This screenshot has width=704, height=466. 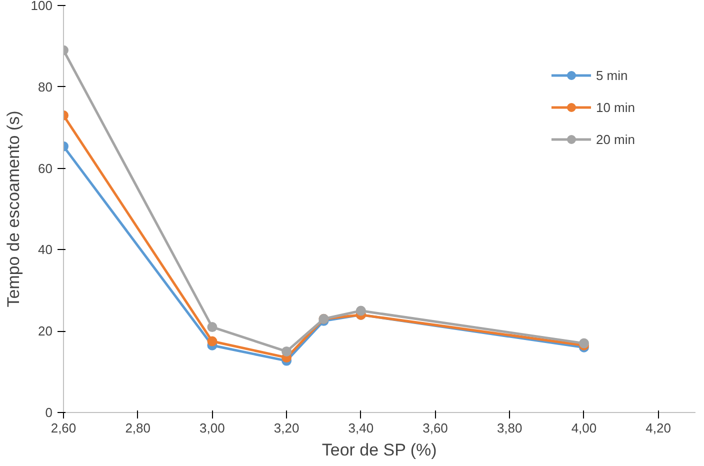 What do you see at coordinates (615, 107) in the screenshot?
I see `legend-label: 10 min` at bounding box center [615, 107].